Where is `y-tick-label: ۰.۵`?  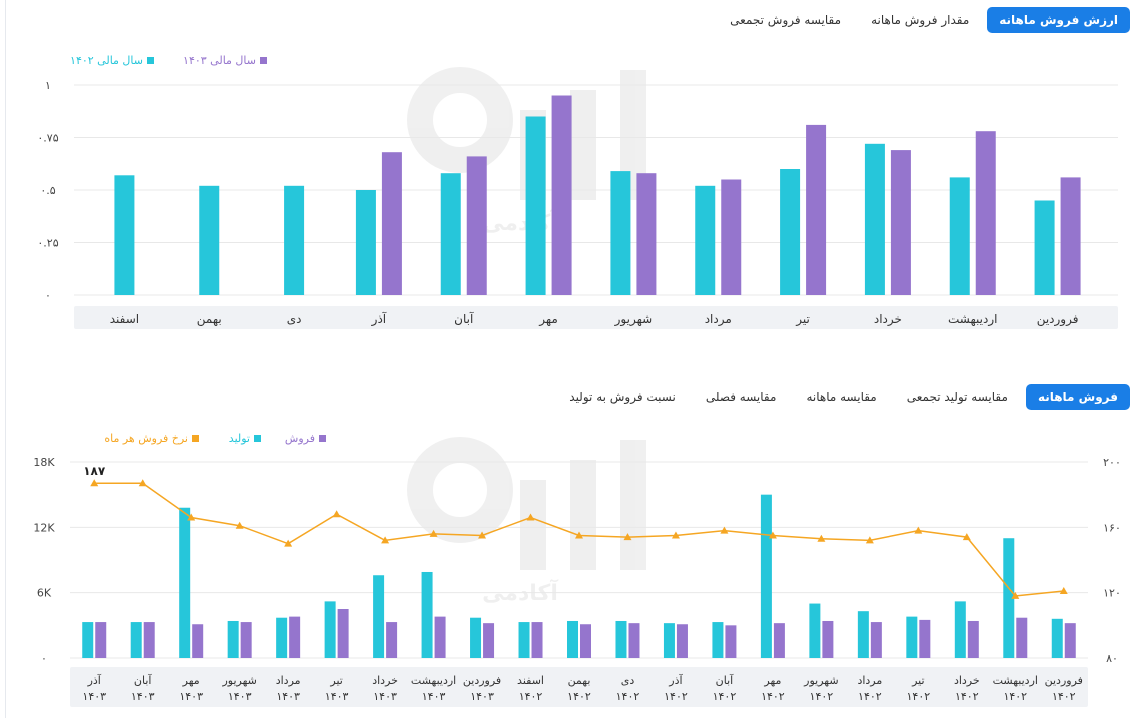 y-tick-label: ۰.۵ is located at coordinates (47, 190).